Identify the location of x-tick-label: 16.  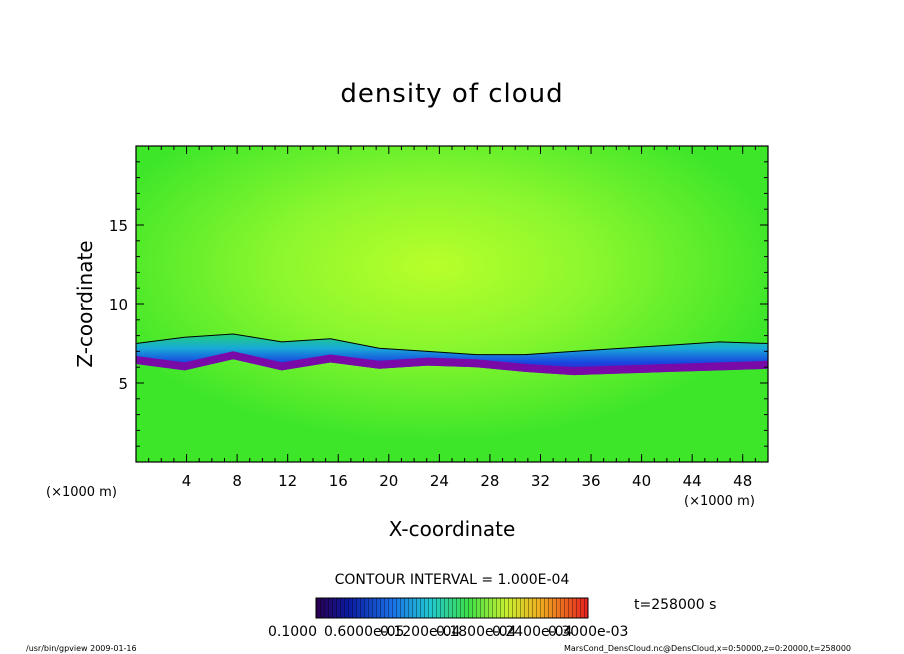
(338, 481).